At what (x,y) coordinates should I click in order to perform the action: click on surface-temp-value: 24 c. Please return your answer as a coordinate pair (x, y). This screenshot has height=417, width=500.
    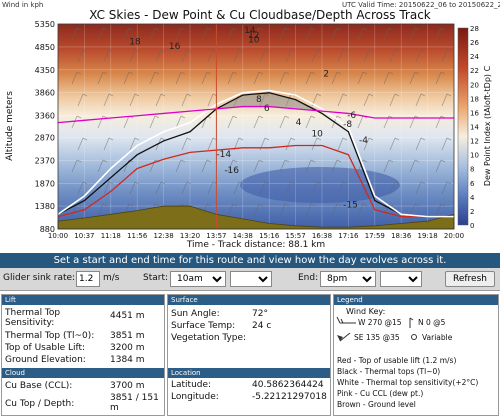
    Looking at the image, I should click on (262, 326).